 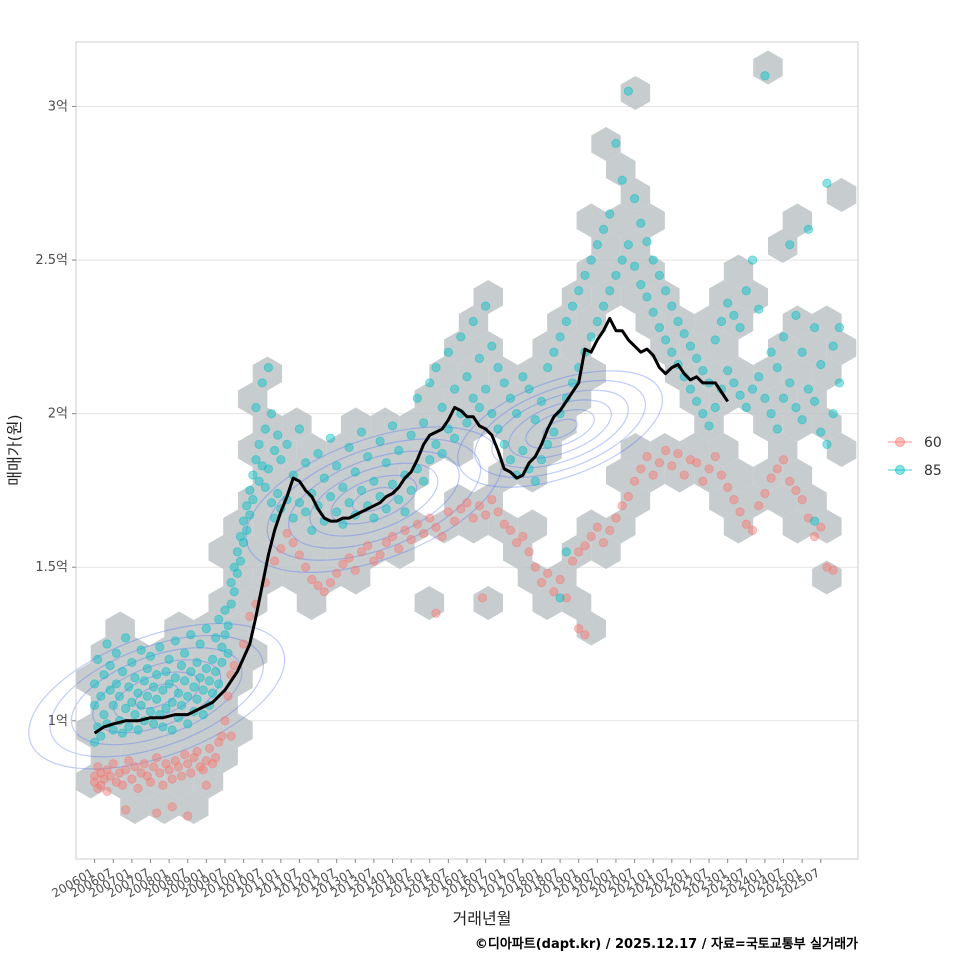 I want to click on y-tick-label: 2억, so click(x=58, y=414).